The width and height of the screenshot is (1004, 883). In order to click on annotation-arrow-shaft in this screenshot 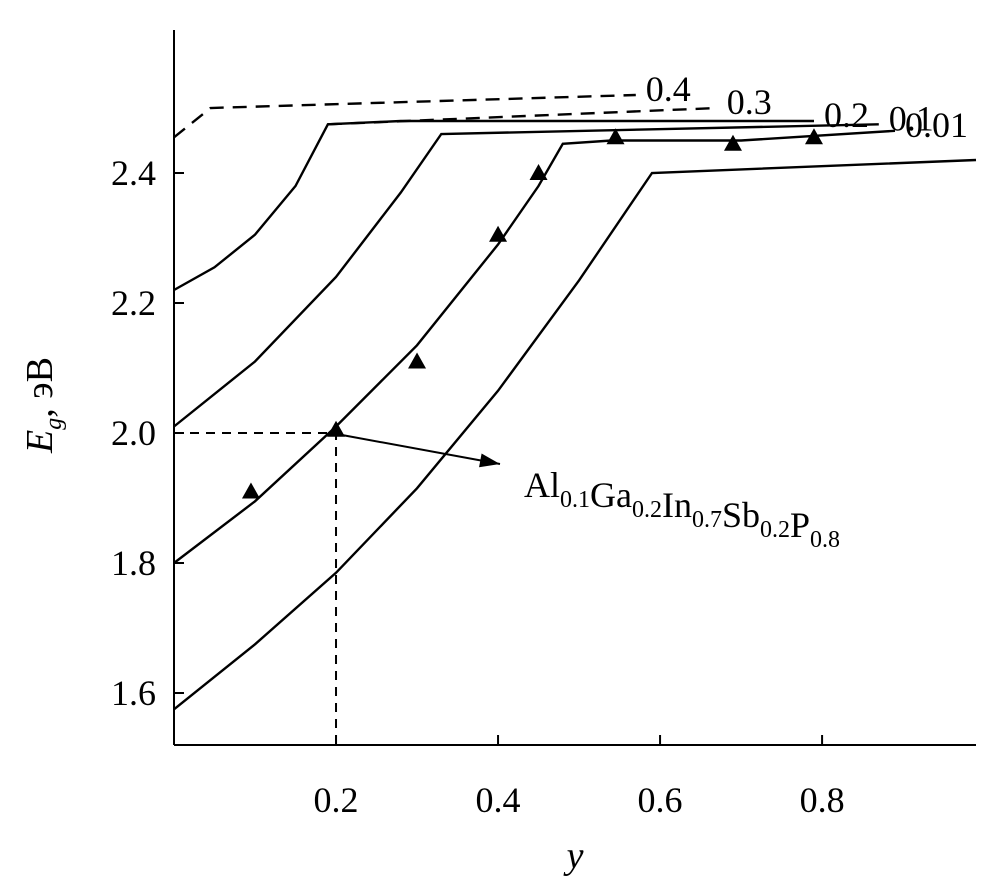, I will do `click(421, 449)`.